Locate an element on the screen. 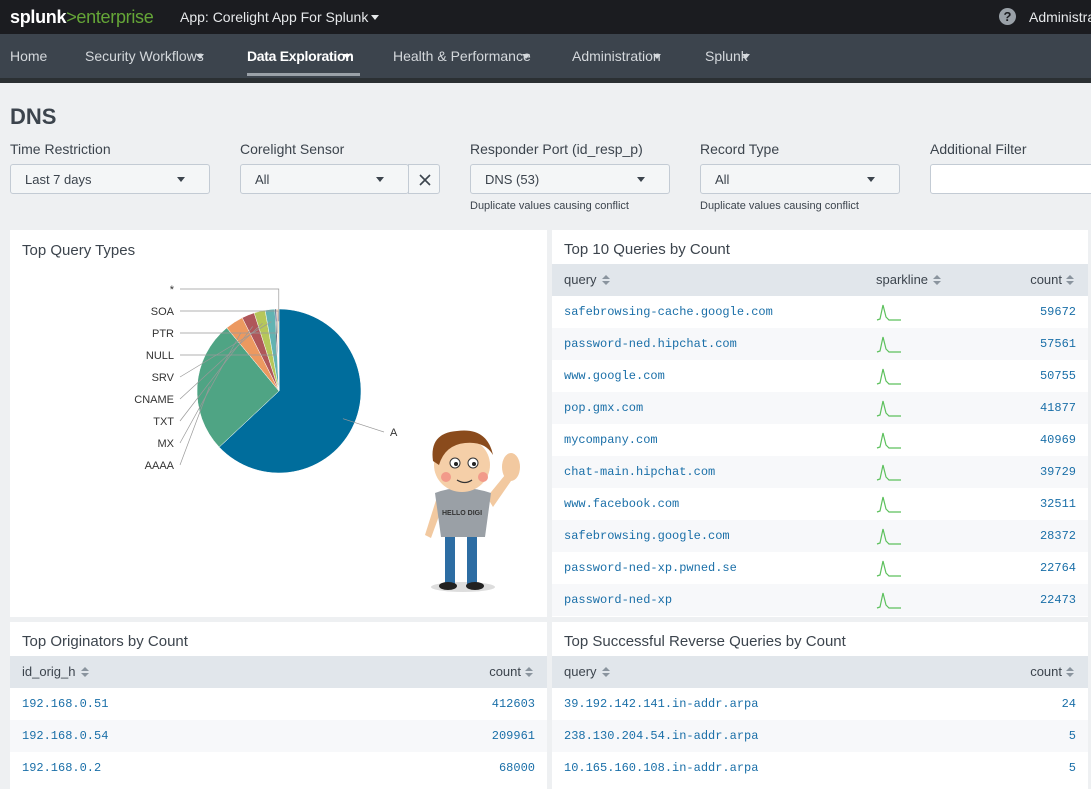 The height and width of the screenshot is (789, 1091). table-cell: 22764 is located at coordinates (1057, 568).